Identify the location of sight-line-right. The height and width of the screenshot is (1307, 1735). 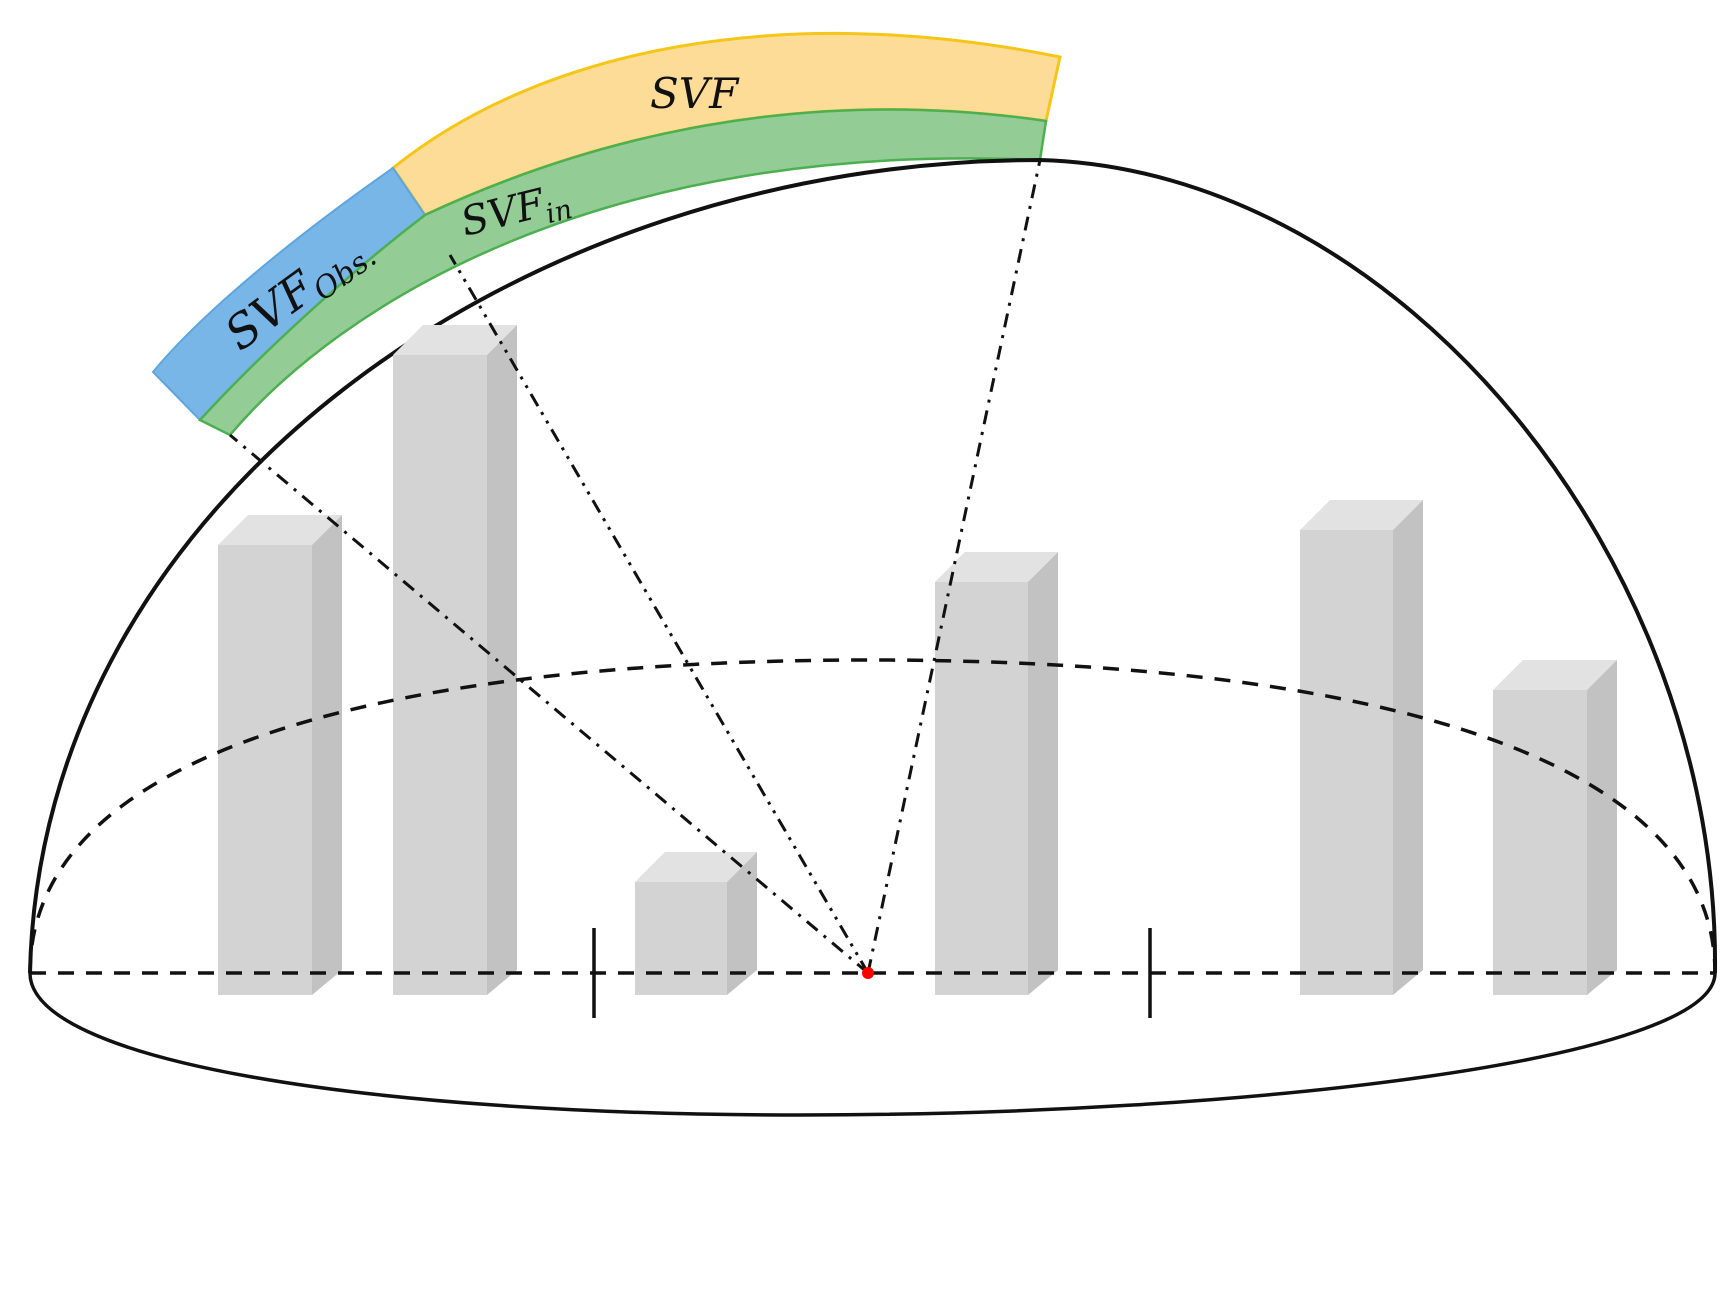
(954, 566).